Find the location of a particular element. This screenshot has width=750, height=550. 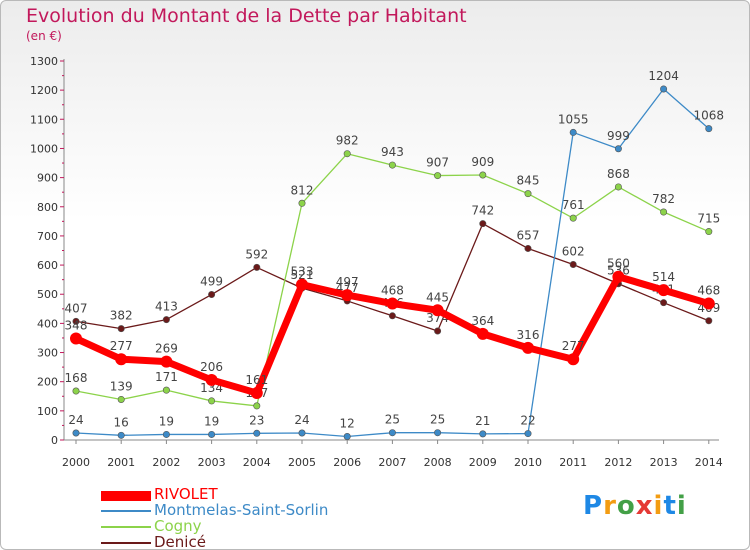

data-label: 521 is located at coordinates (302, 275).